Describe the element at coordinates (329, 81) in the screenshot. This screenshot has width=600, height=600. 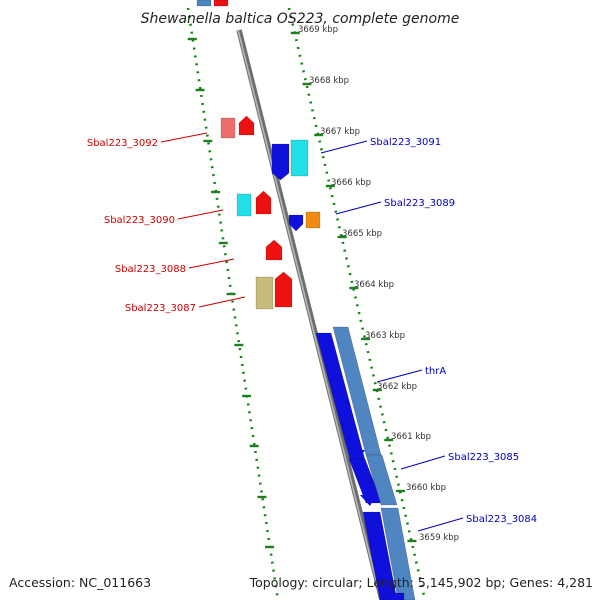
I see `kbp-tick-label: 3668 kbp` at that location.